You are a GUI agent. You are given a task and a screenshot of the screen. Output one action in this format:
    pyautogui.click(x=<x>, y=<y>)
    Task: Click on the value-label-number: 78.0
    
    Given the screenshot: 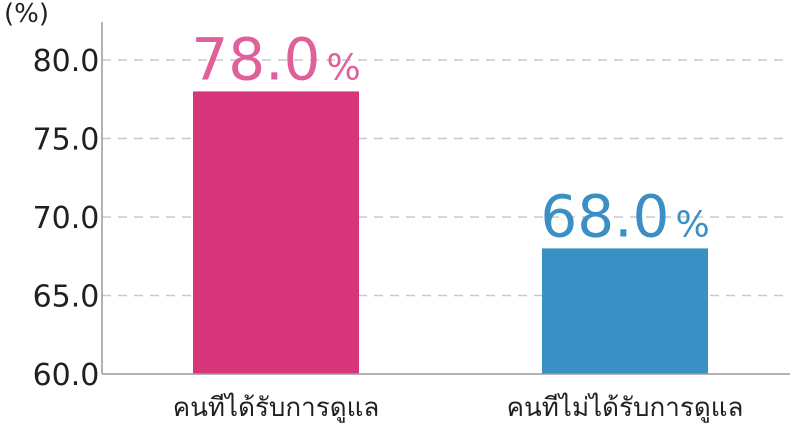 What is the action you would take?
    pyautogui.click(x=255, y=59)
    